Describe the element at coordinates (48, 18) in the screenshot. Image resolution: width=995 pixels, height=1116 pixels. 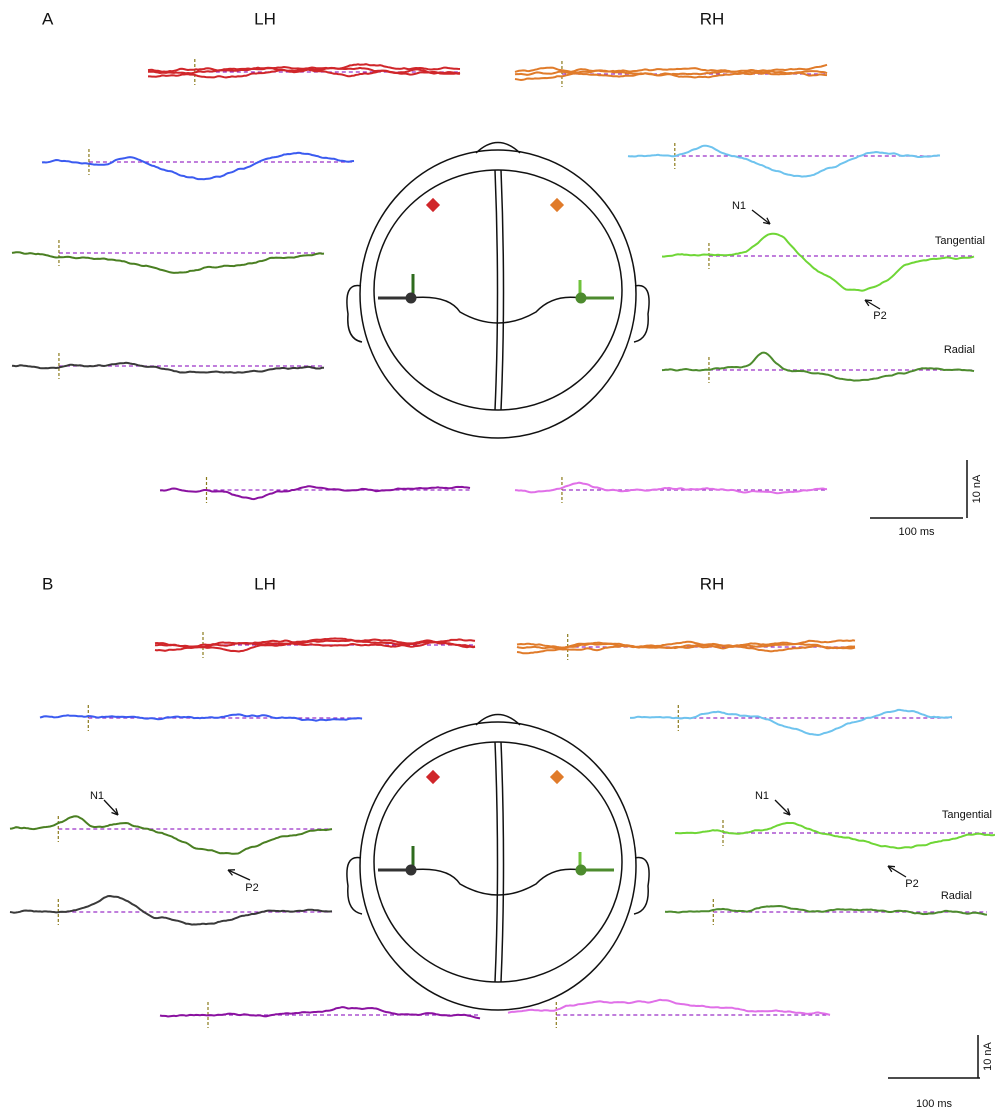
I see `panel-label: A` at that location.